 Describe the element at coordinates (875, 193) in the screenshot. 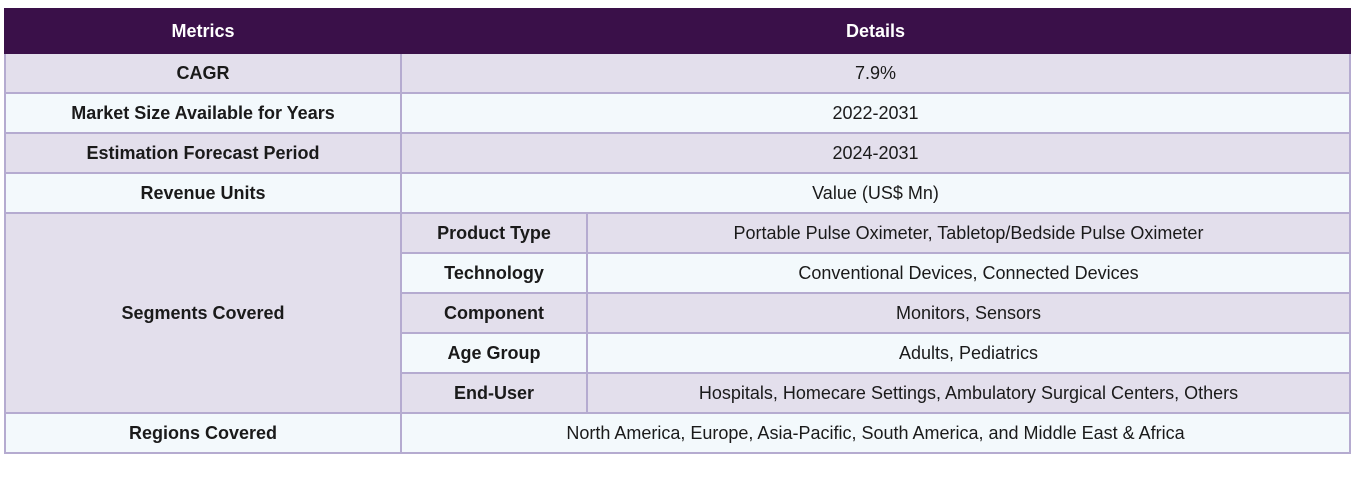

I see `detail-revenue-units: Value (US$ Mn)` at that location.